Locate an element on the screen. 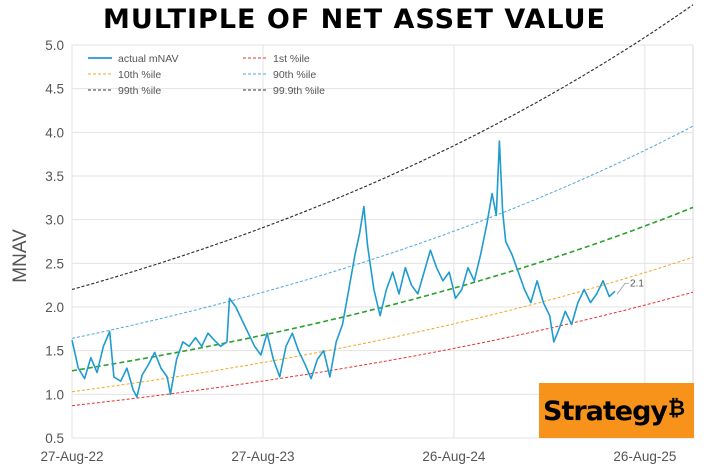  strategy-logo: Strategy ₿ is located at coordinates (616, 410).